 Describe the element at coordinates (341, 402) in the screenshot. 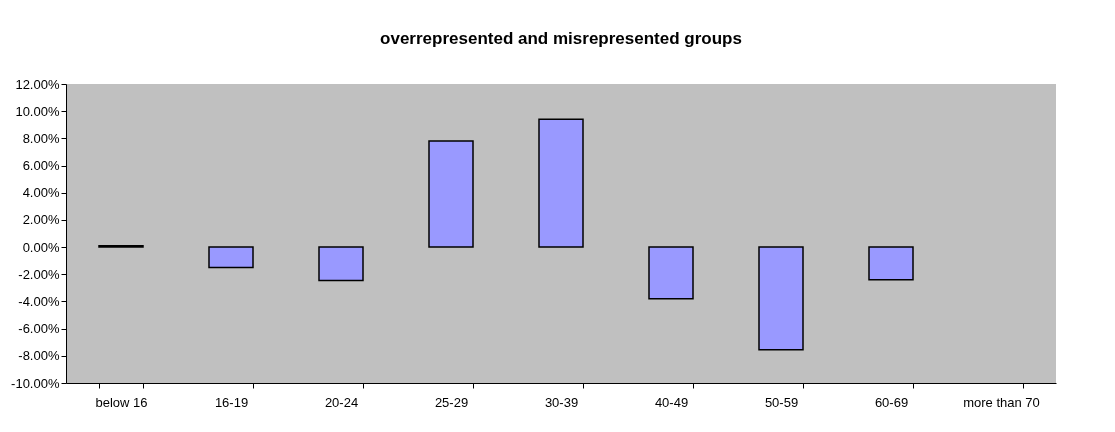

I see `x-tick-label: 20-24` at that location.